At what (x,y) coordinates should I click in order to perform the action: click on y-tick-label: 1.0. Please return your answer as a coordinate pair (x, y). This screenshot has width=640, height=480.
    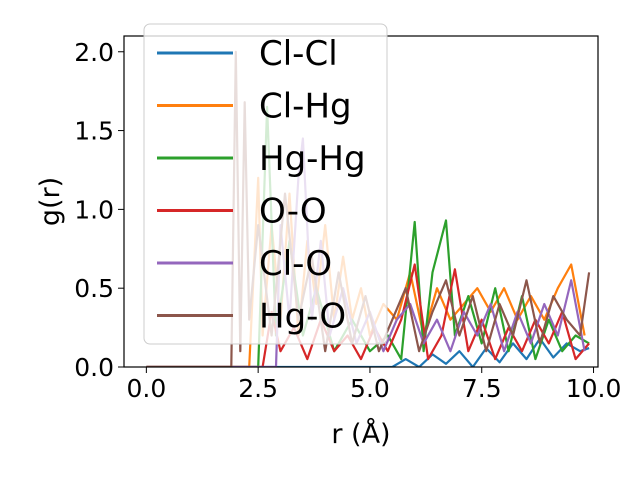
    Looking at the image, I should click on (94, 209).